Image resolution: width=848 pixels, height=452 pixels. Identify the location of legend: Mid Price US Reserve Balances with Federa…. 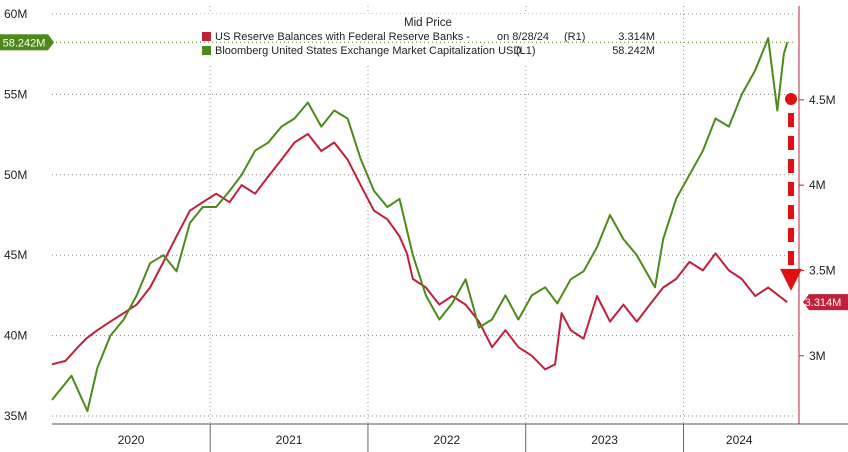
(428, 40).